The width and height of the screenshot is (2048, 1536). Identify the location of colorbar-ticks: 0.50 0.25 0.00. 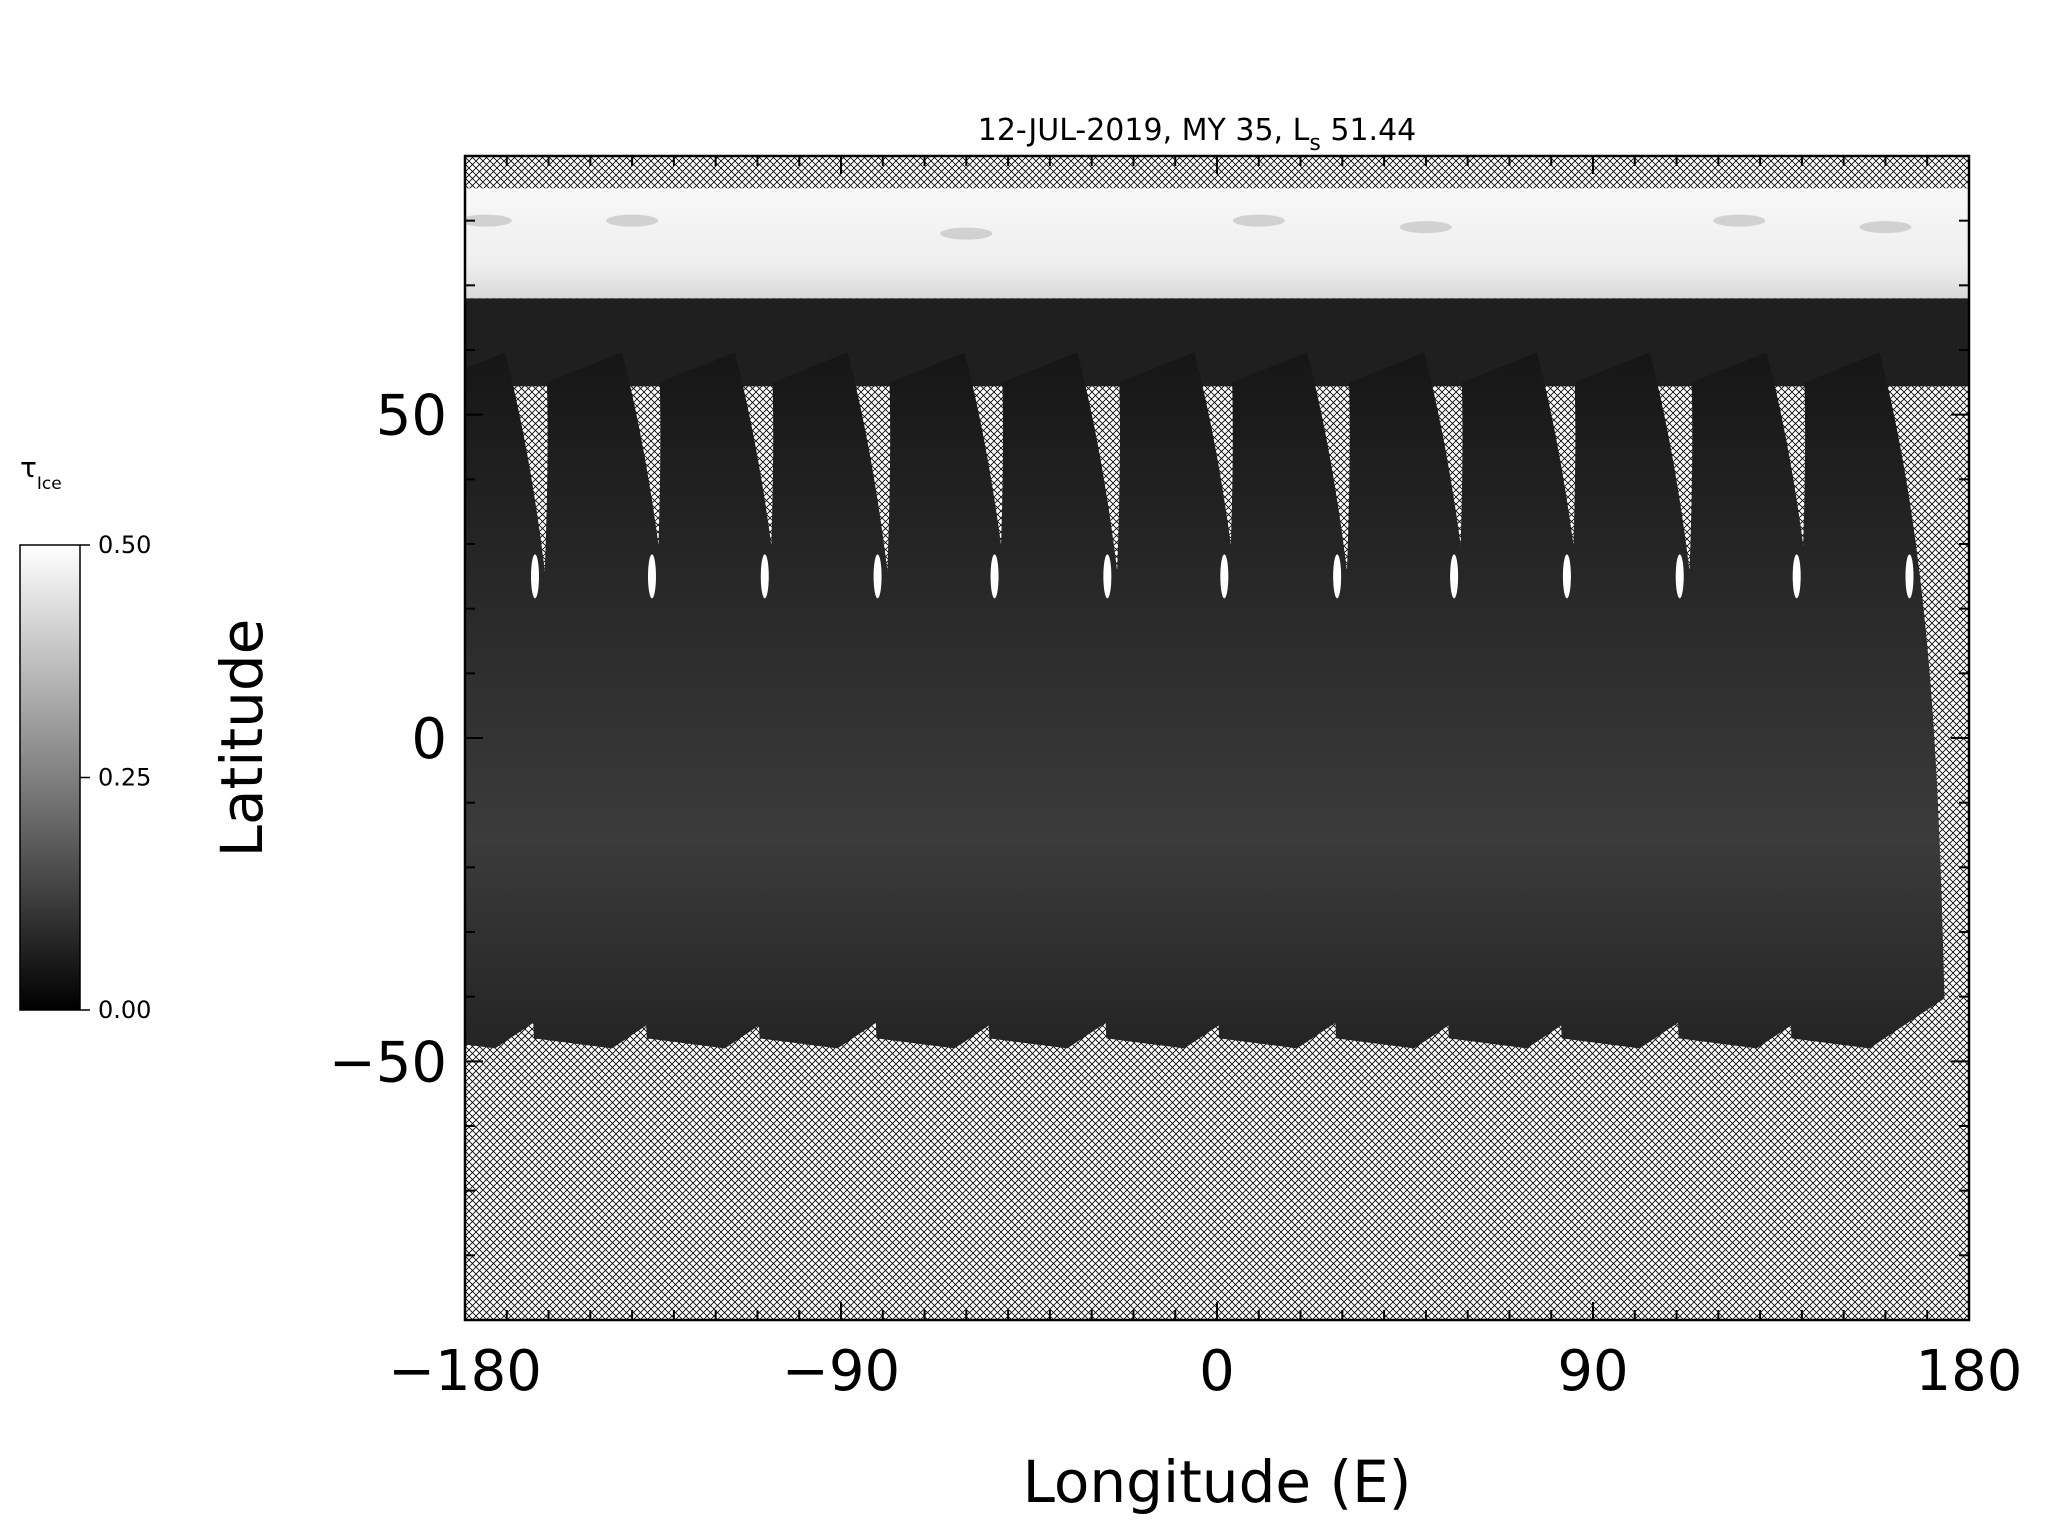
(115, 777).